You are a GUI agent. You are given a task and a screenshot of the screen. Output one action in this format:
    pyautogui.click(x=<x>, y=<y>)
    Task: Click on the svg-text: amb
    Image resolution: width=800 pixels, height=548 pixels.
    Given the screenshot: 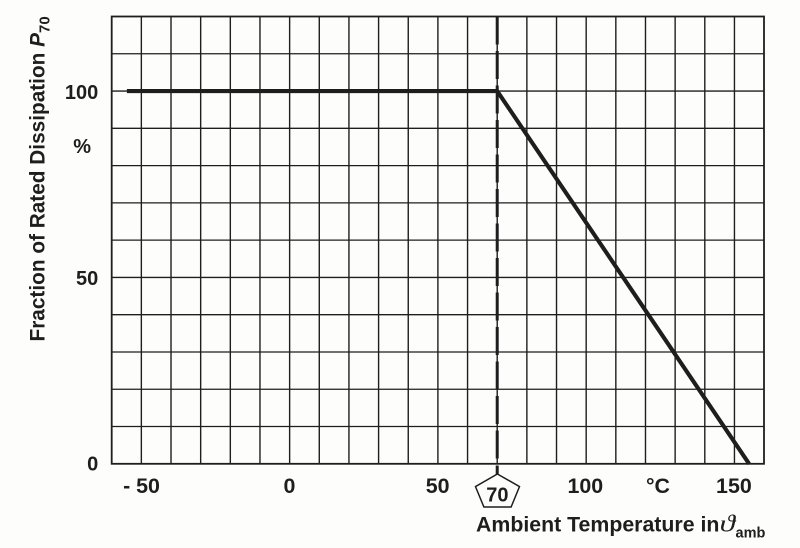 What is the action you would take?
    pyautogui.click(x=751, y=534)
    